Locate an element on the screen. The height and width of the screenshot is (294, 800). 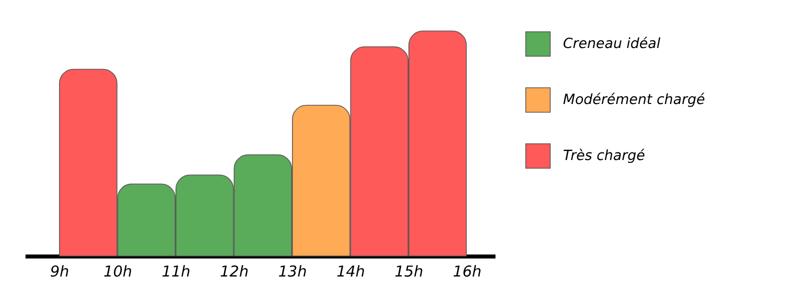
x-tick-label: 16h is located at coordinates (467, 271).